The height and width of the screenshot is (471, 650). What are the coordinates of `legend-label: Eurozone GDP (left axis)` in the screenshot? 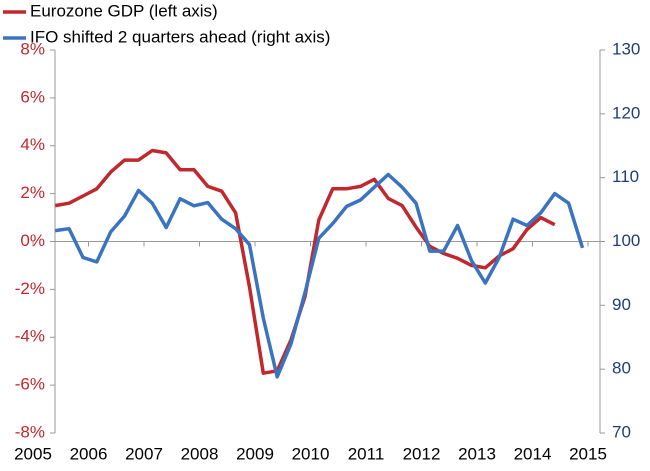 It's located at (124, 10).